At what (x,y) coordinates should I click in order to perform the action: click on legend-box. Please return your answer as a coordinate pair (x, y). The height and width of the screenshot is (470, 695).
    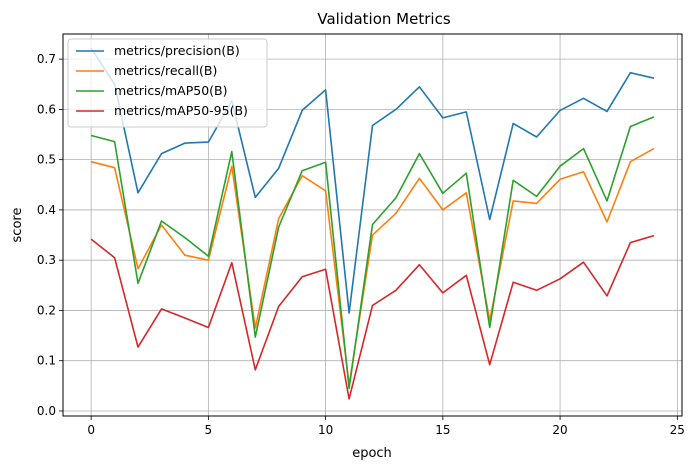
    Looking at the image, I should click on (167, 83).